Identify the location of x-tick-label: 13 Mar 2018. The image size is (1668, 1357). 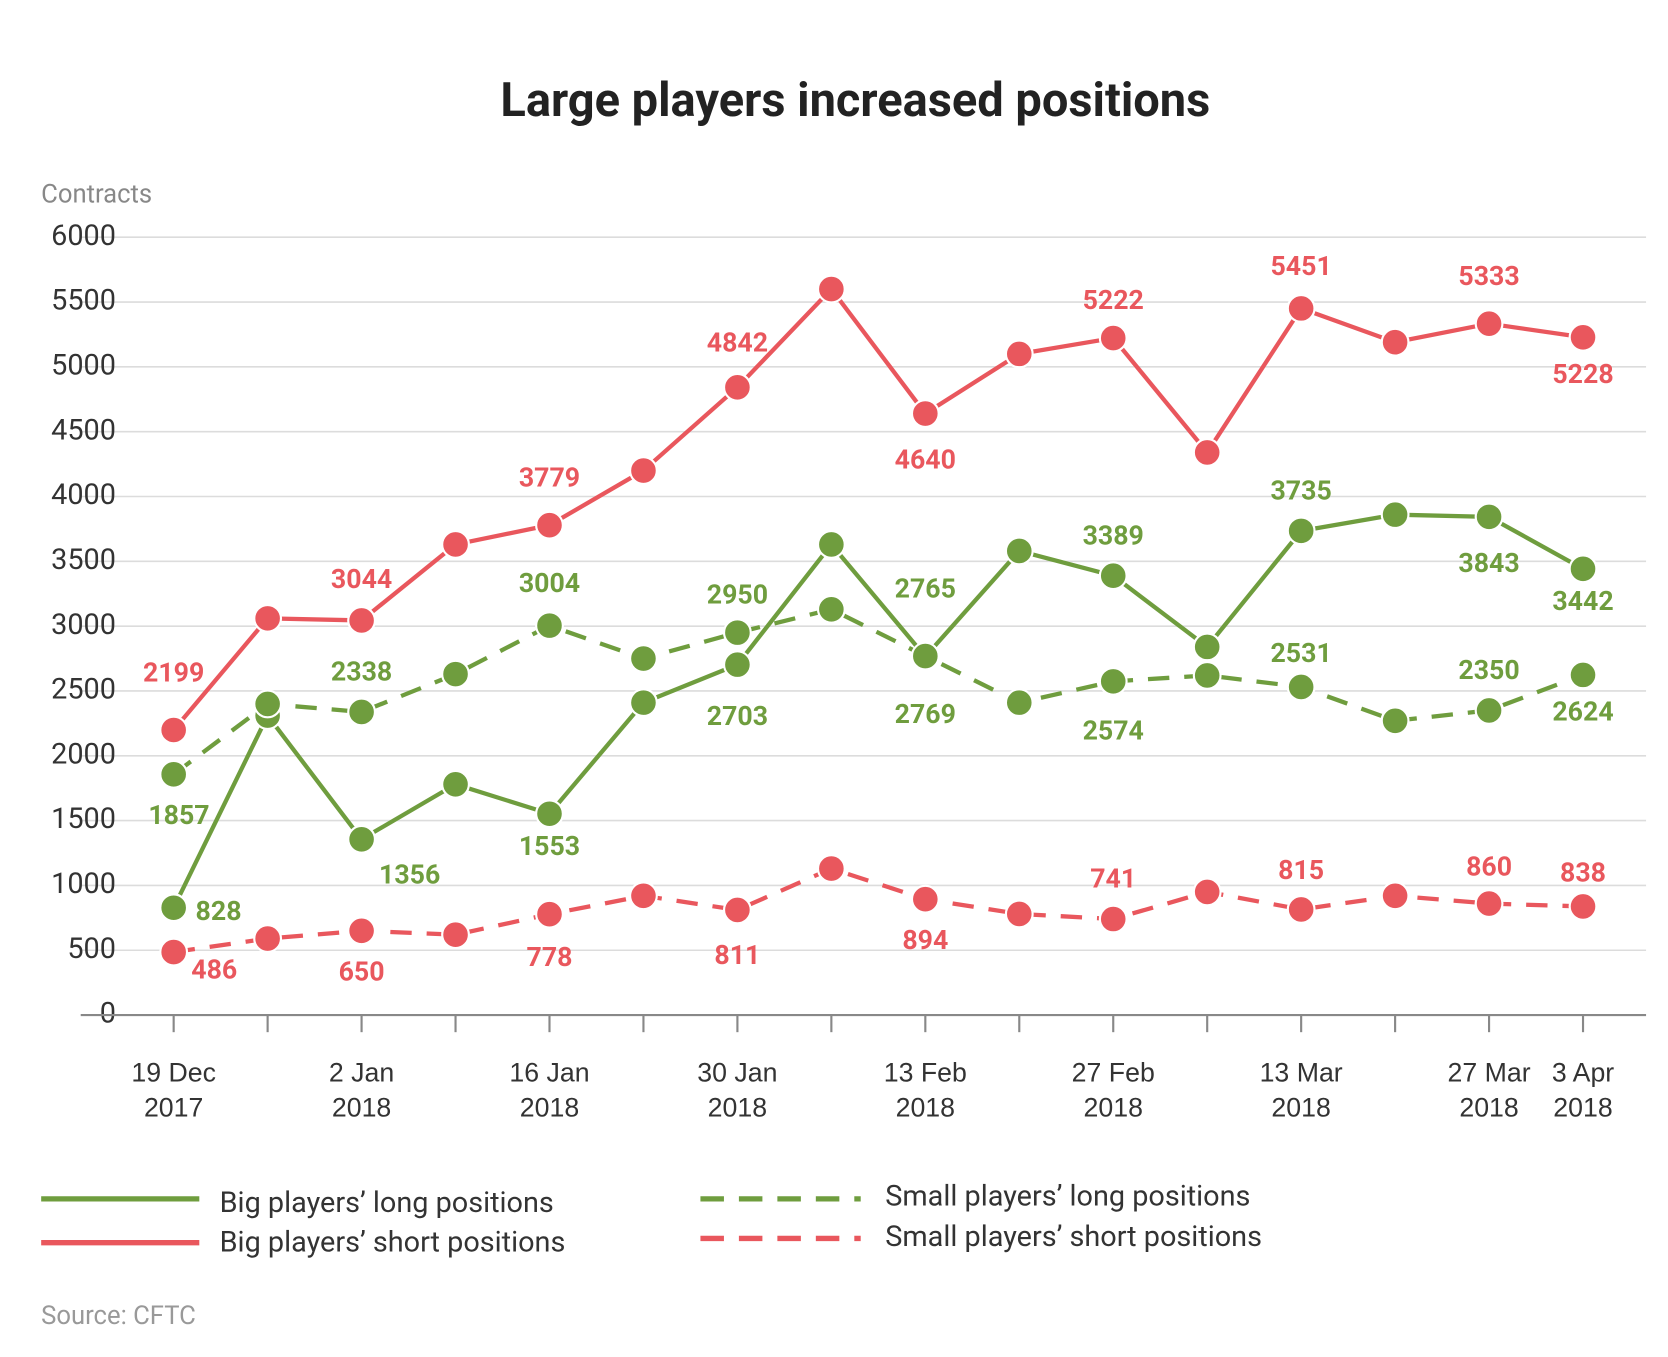
(1301, 1090).